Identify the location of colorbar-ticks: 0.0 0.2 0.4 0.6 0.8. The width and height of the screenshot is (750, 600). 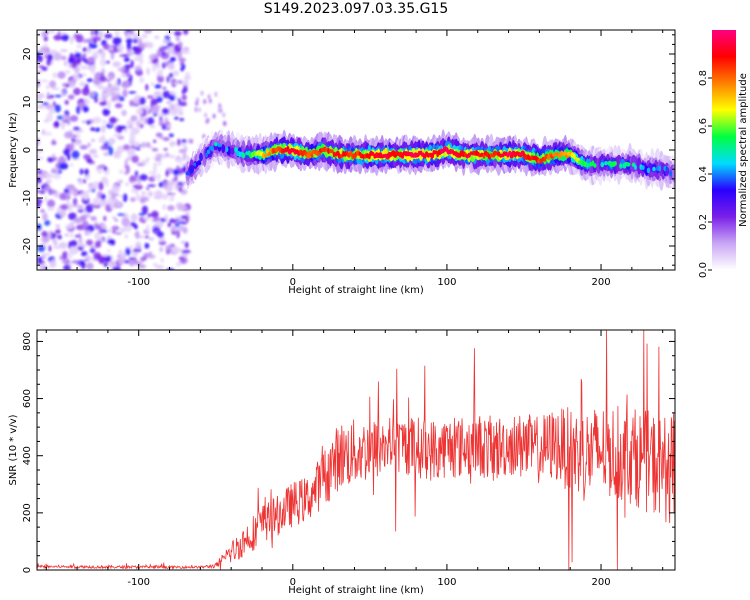
(705, 174).